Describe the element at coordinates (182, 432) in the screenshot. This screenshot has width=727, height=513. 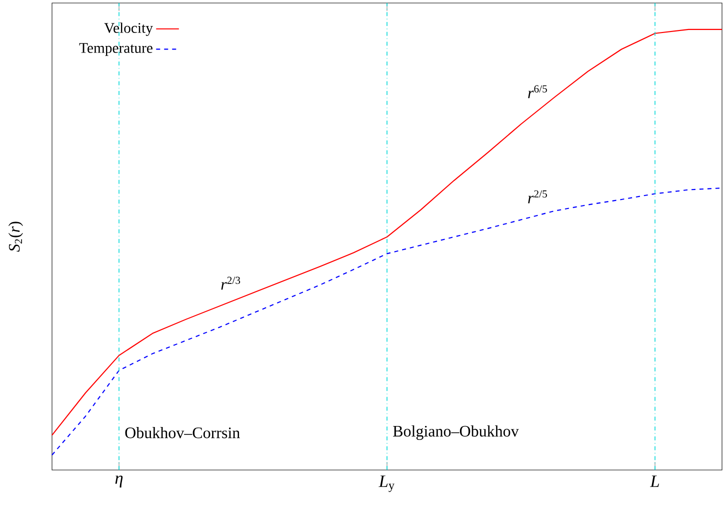
I see `ref-line-label: Obukhov–Corrsin` at that location.